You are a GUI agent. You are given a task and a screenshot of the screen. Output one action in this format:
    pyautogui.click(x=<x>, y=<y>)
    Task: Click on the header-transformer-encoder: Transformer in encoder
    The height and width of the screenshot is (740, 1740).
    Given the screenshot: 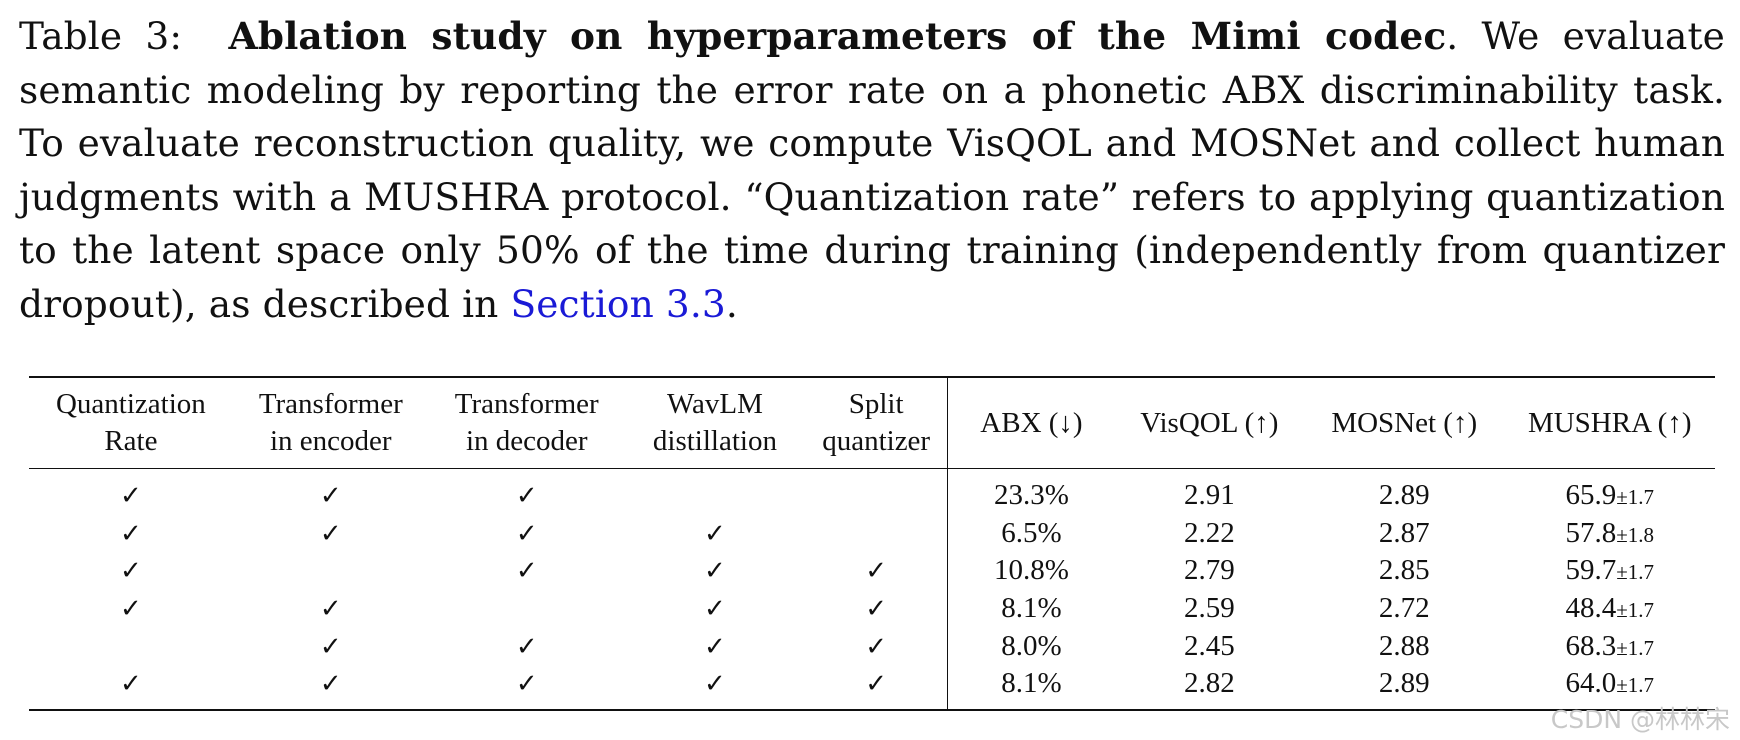 What is the action you would take?
    pyautogui.click(x=330, y=422)
    